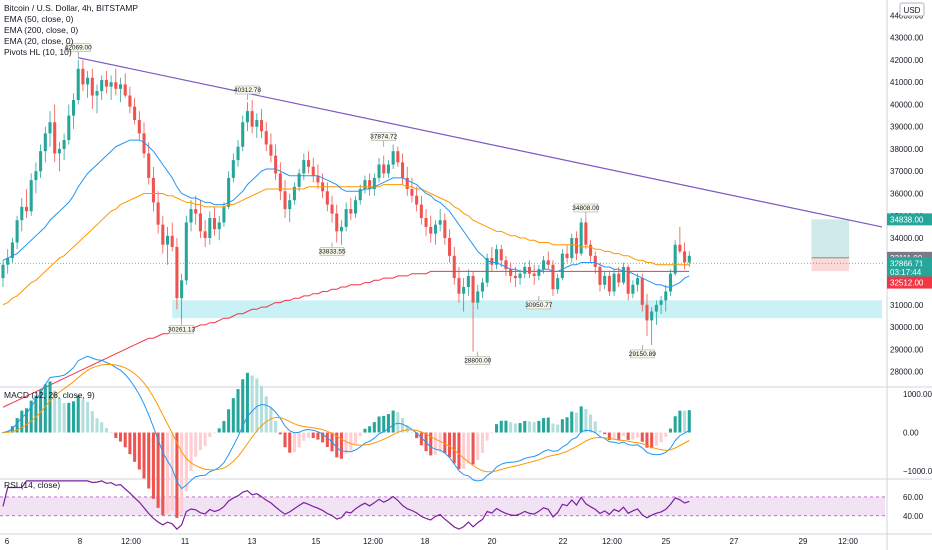 This screenshot has width=932, height=550. I want to click on time-tick-label: 11, so click(185, 541).